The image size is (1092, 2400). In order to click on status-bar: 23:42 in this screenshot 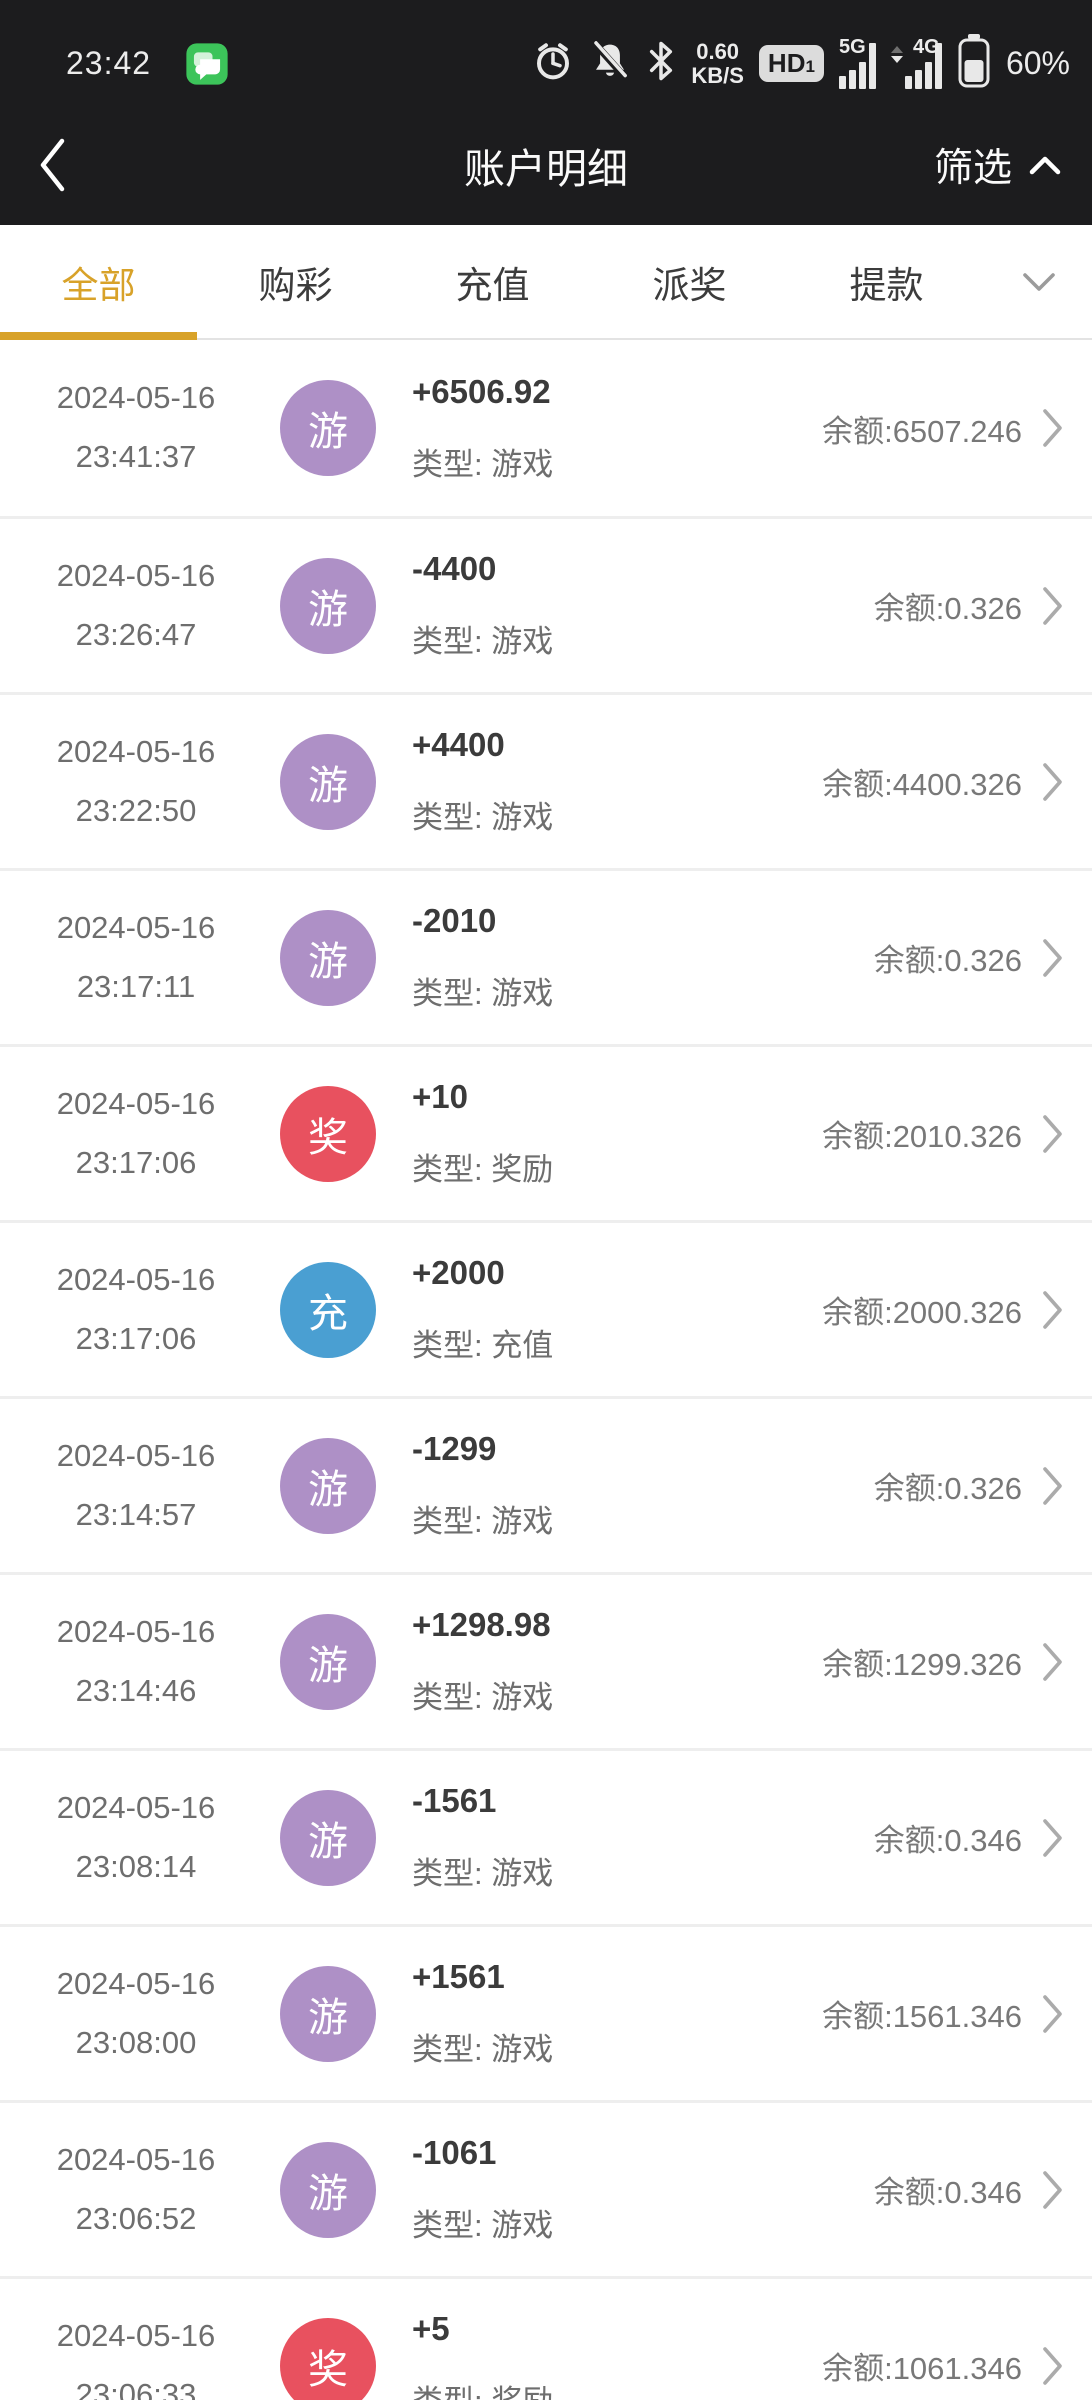, I will do `click(546, 52)`.